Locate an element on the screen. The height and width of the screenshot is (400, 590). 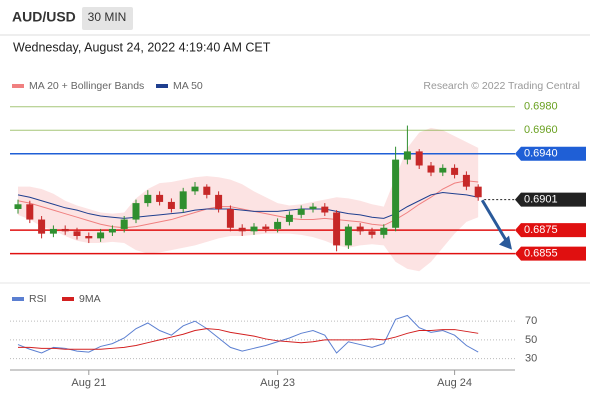
x-tick-label: Aug 24 is located at coordinates (454, 383).